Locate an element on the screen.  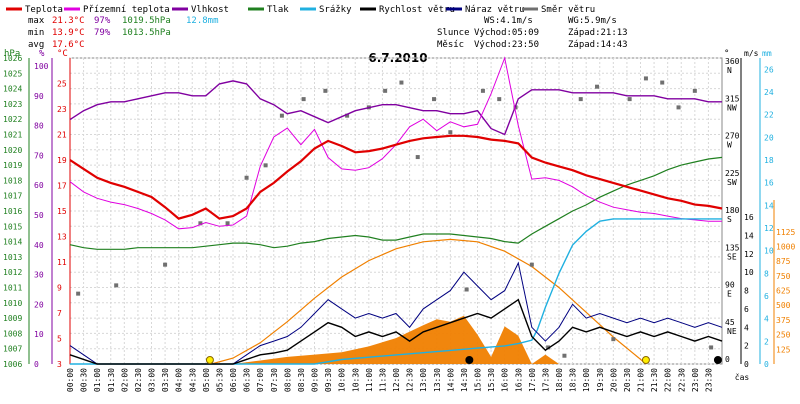
axis-direction-label: ° is located at coordinates (726, 54).